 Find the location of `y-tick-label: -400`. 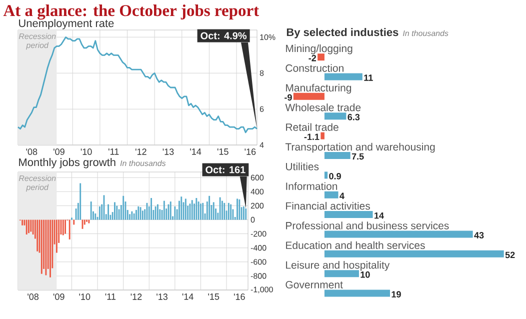

y-tick-label: -400 is located at coordinates (258, 248).